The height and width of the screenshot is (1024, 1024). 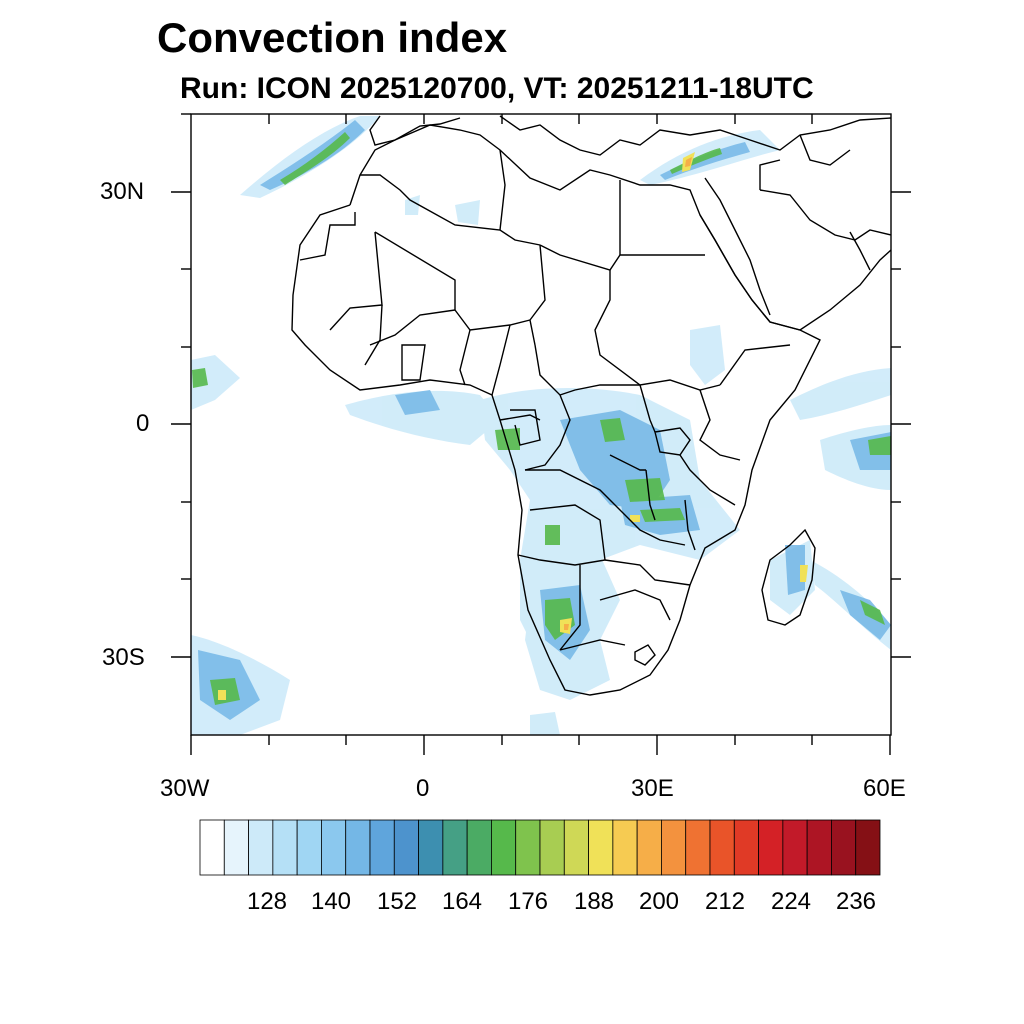 I want to click on run-info-subtitle: Run: ICON 2025120700, VT: 20251211-18UTC, so click(x=497, y=88).